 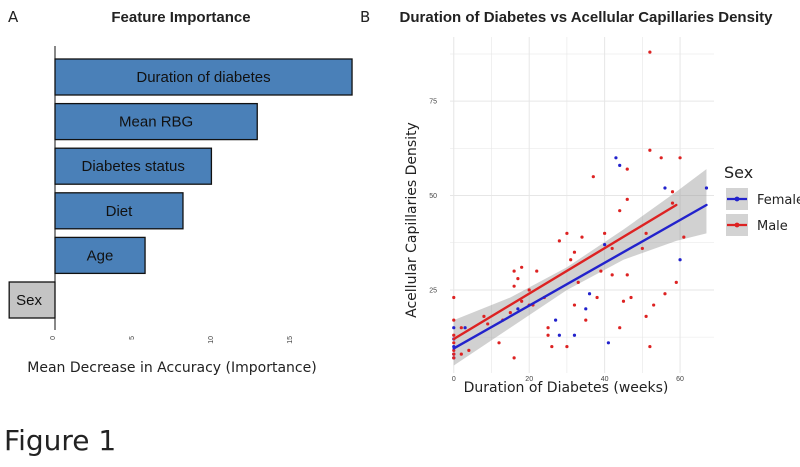 I want to click on bar-label: Duration of diabetes, so click(x=203, y=77).